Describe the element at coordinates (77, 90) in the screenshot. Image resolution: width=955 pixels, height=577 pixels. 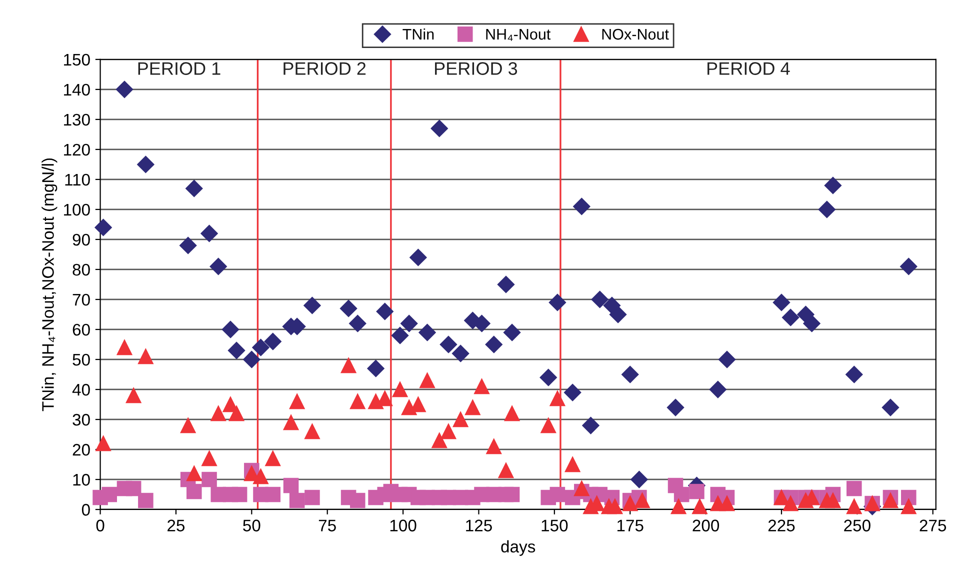
I see `y-tick-label: 140` at that location.